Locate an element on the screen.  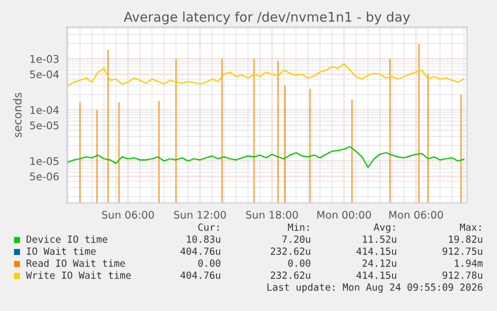
text: Avg: is located at coordinates (384, 228).